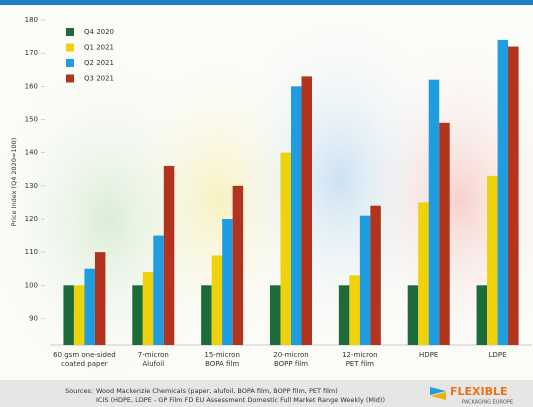 This screenshot has width=533, height=407. What do you see at coordinates (99, 48) in the screenshot?
I see `legend-label: Q1 2021` at bounding box center [99, 48].